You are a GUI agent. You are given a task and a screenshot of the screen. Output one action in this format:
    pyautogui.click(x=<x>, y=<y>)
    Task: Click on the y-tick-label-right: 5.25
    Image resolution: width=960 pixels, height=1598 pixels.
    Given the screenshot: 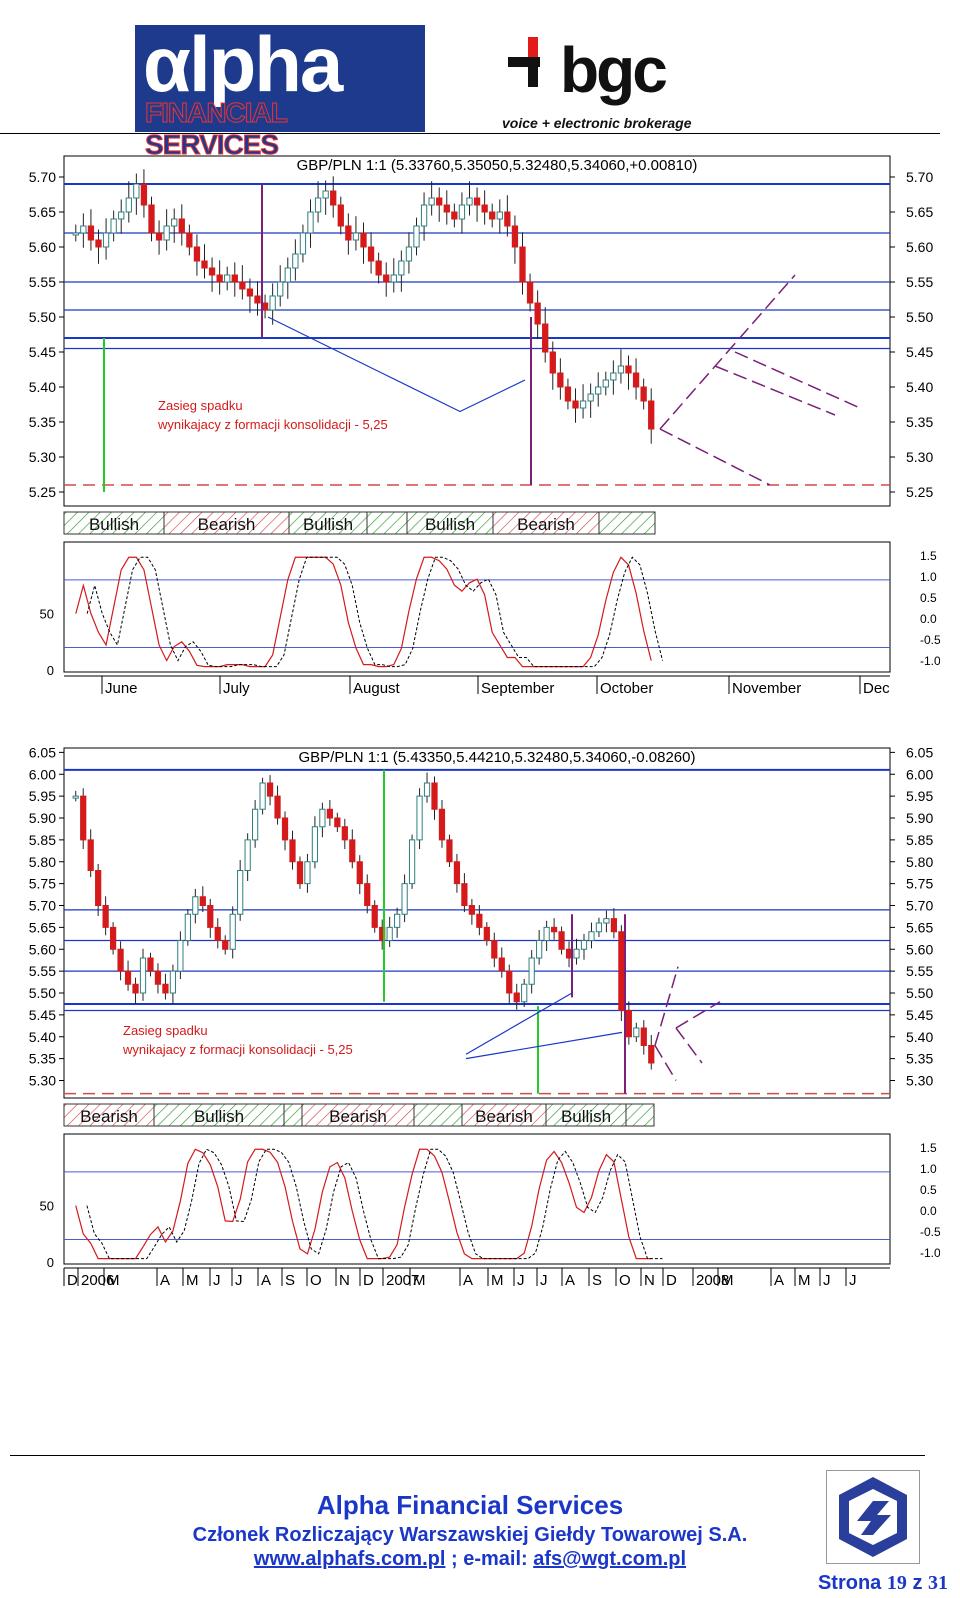 What is the action you would take?
    pyautogui.click(x=919, y=492)
    